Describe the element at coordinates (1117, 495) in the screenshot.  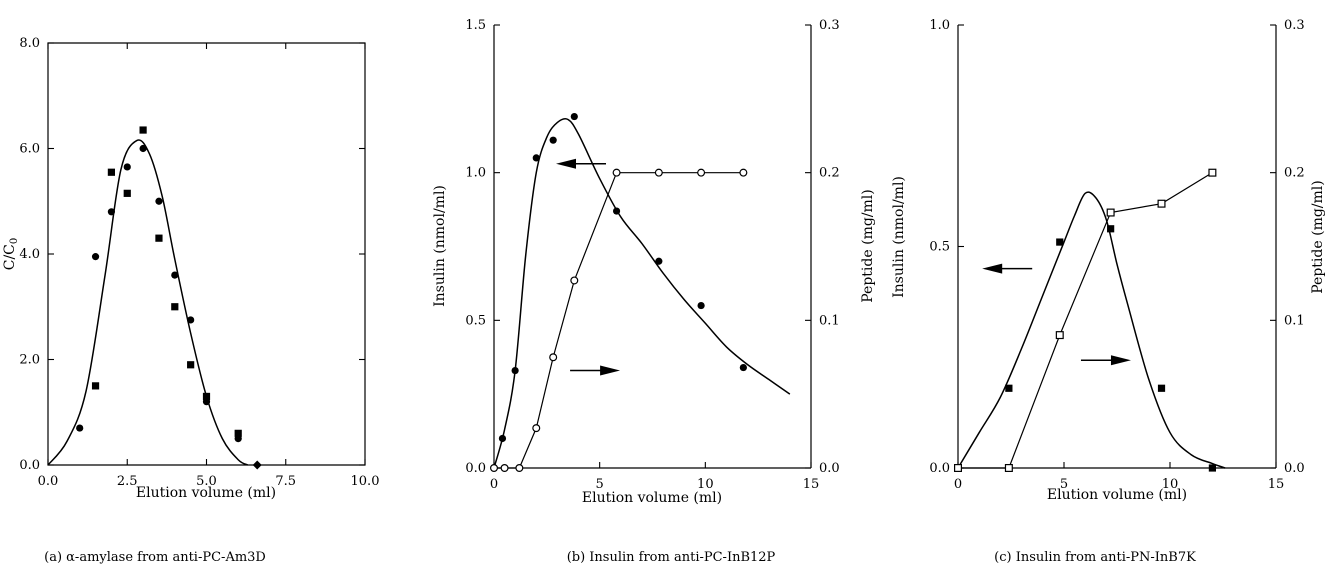
I see `panel-c-x-label: Elution volume (ml)` at that location.